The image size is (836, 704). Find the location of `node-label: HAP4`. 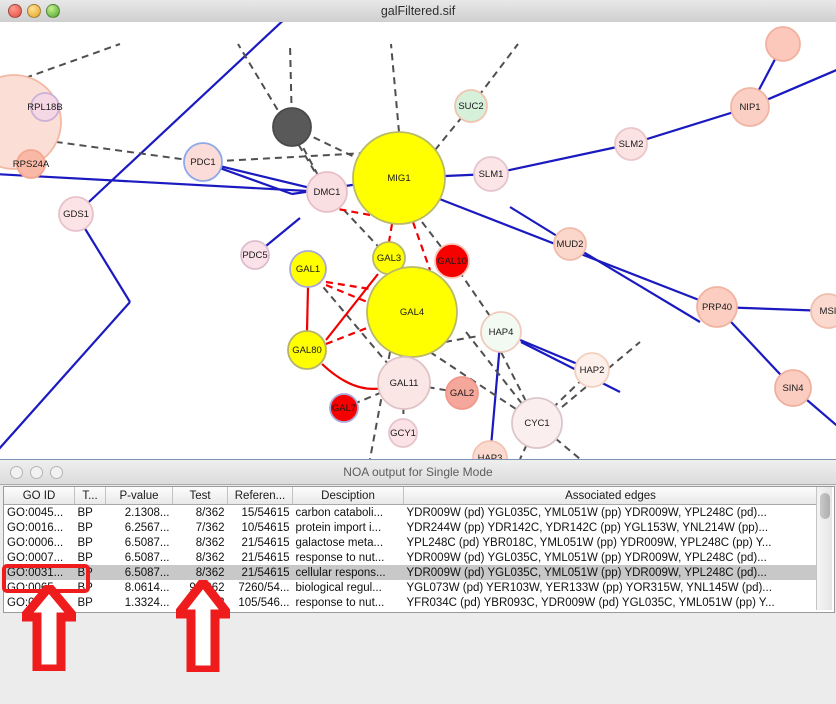

node-label: HAP4 is located at coordinates (501, 332).